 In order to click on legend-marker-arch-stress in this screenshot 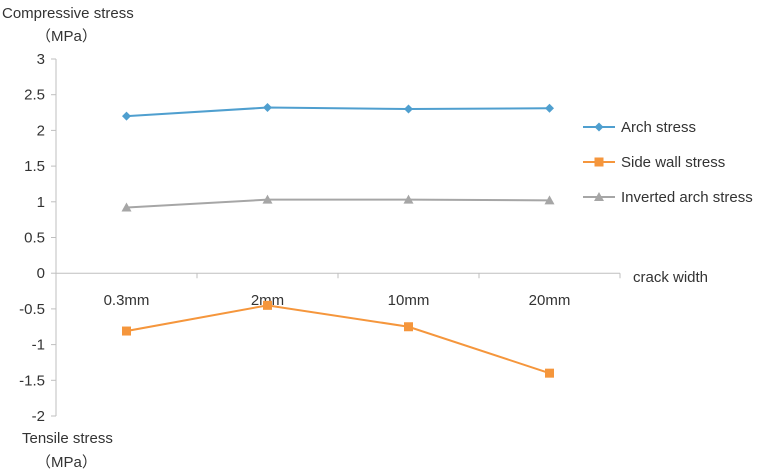, I will do `click(599, 127)`.